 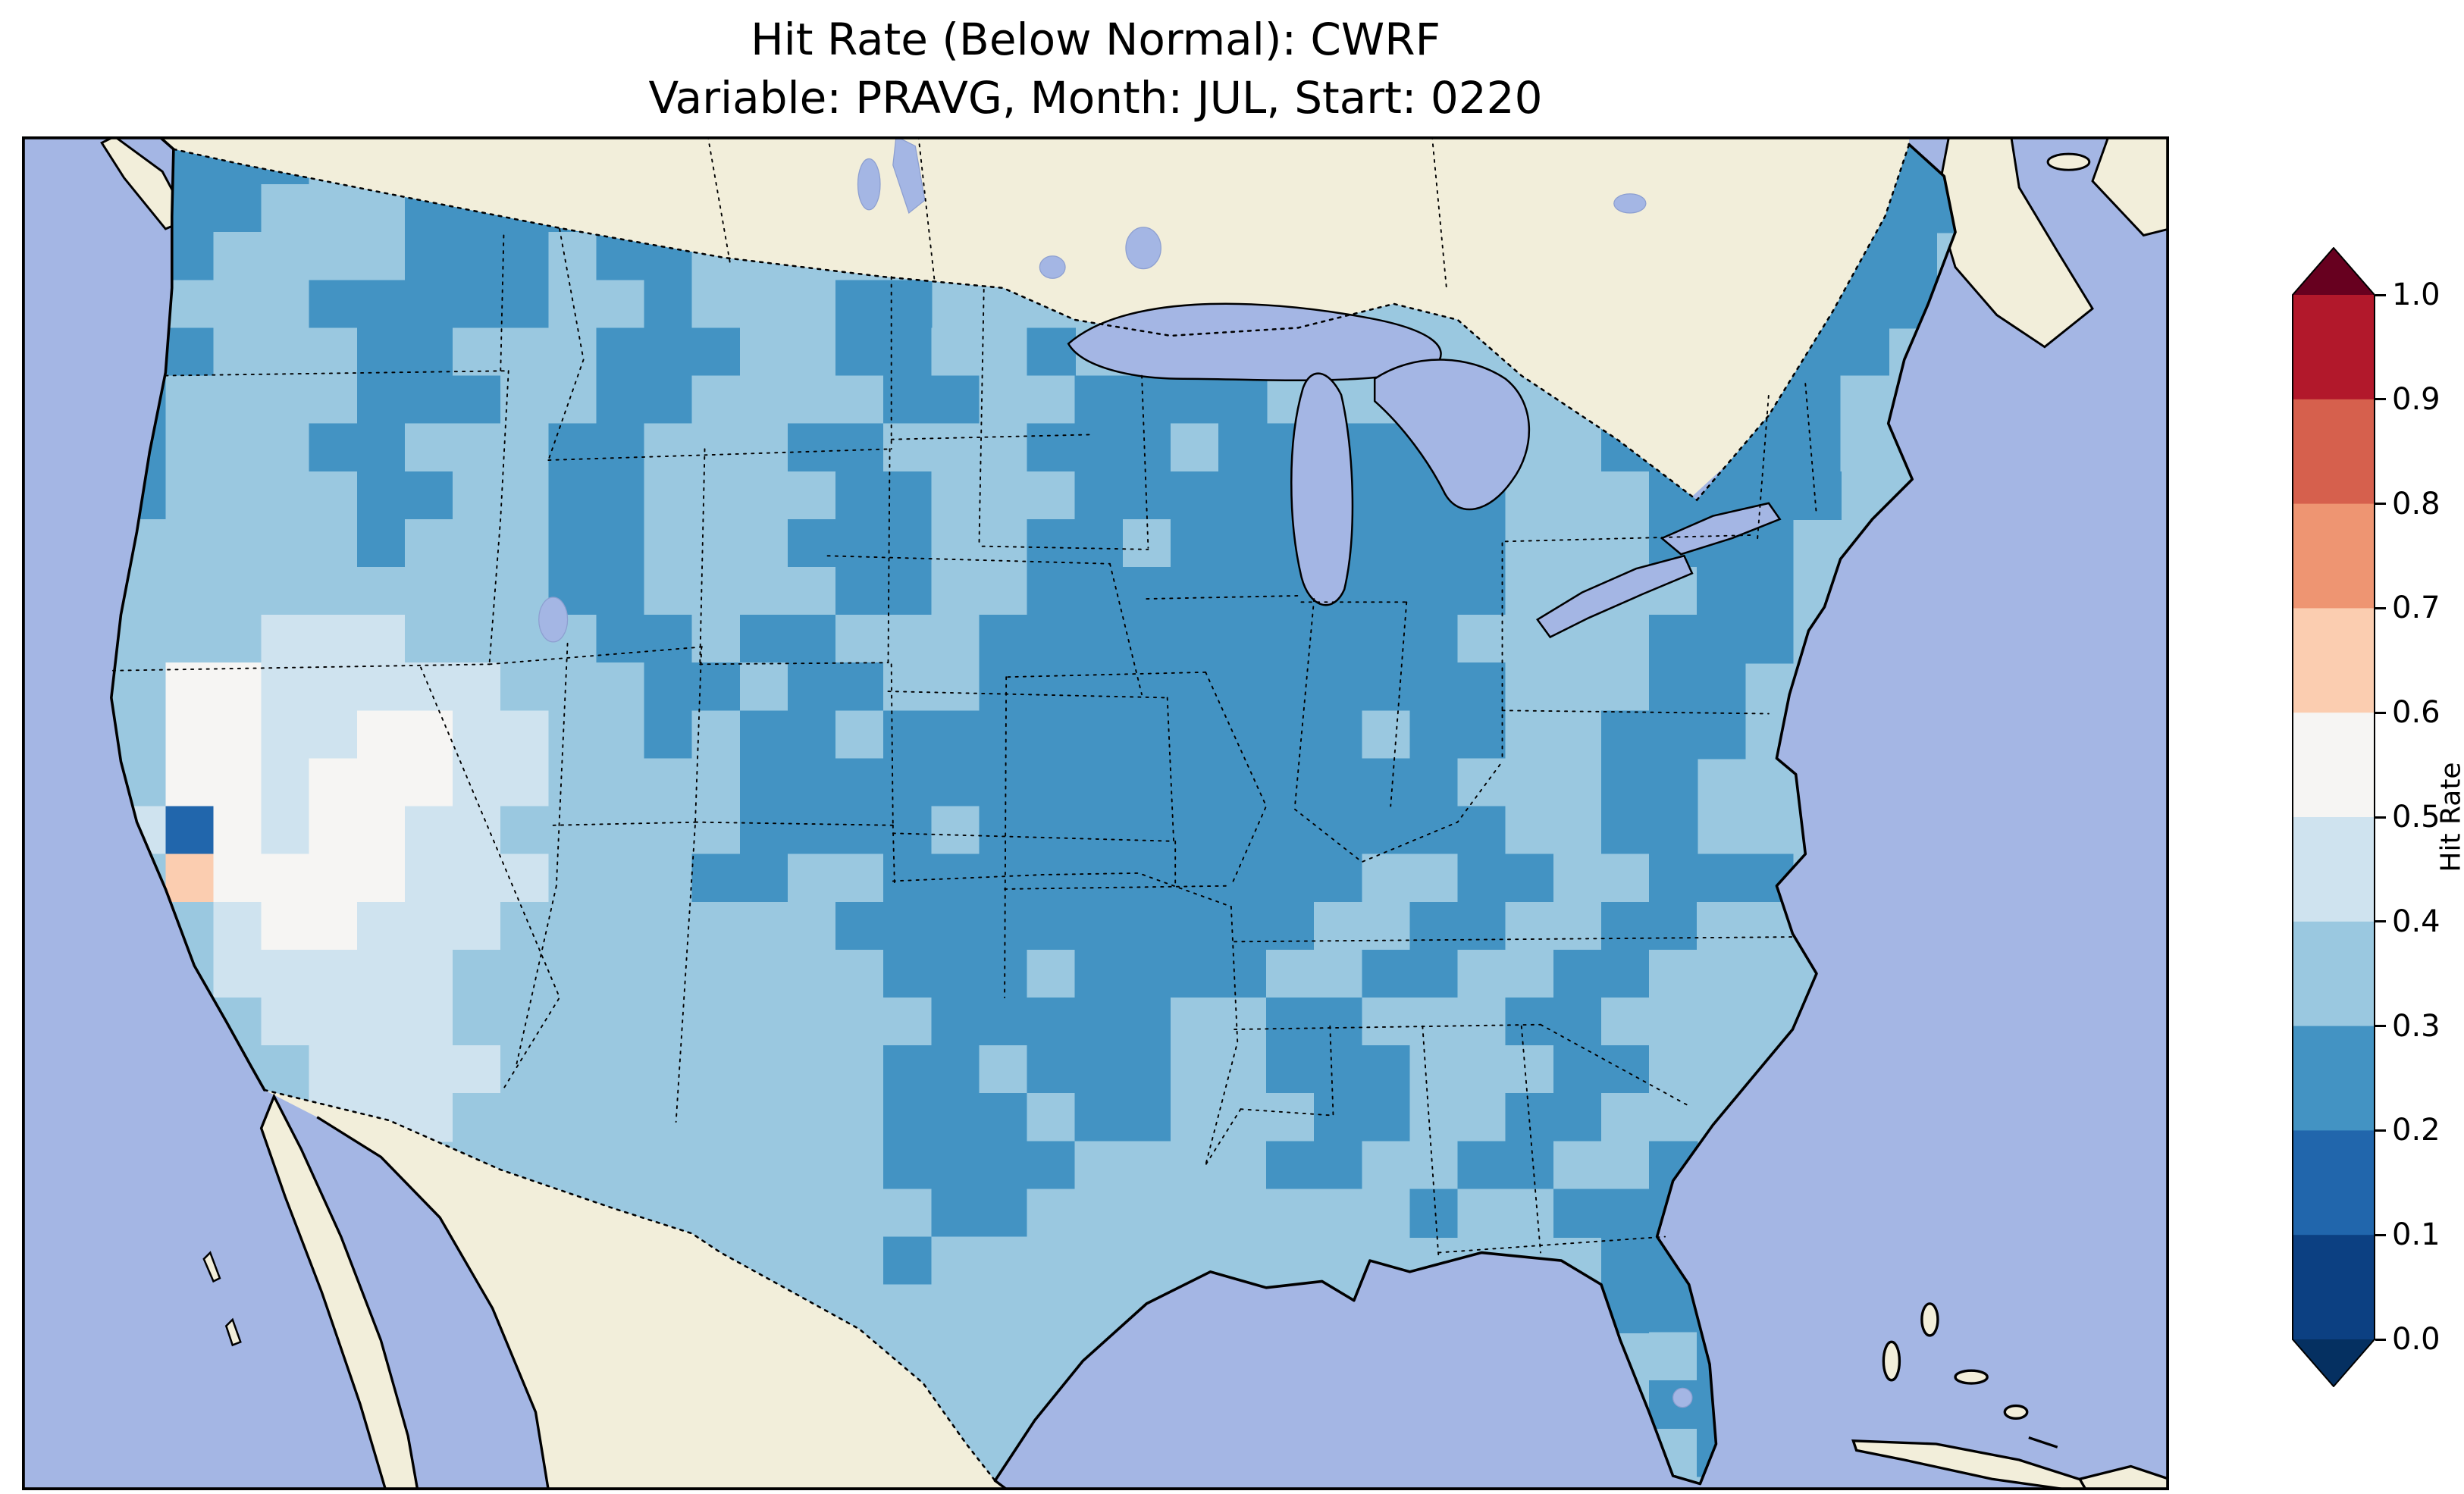 I want to click on baja-islands, so click(x=222, y=1299).